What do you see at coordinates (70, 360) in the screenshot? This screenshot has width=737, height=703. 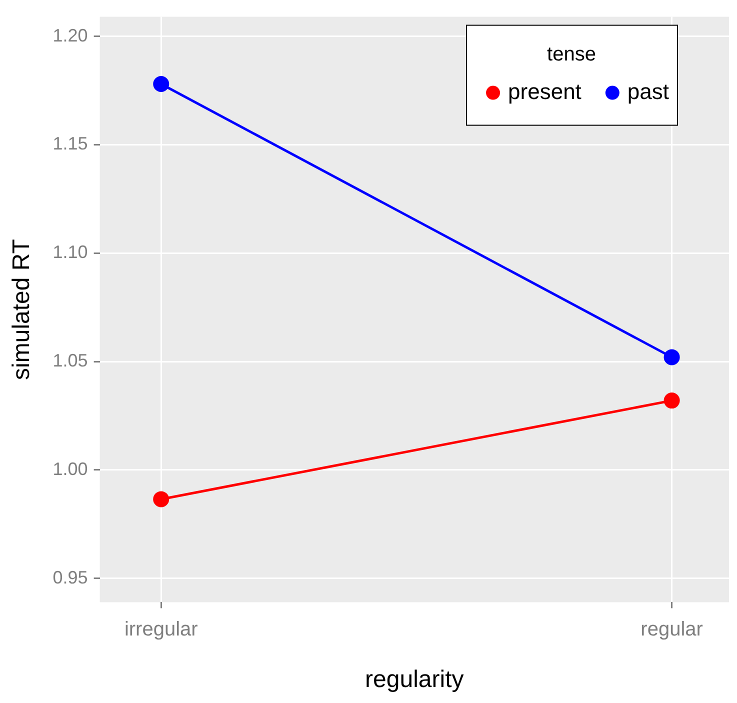 I see `y-tick-label: 1.05` at bounding box center [70, 360].